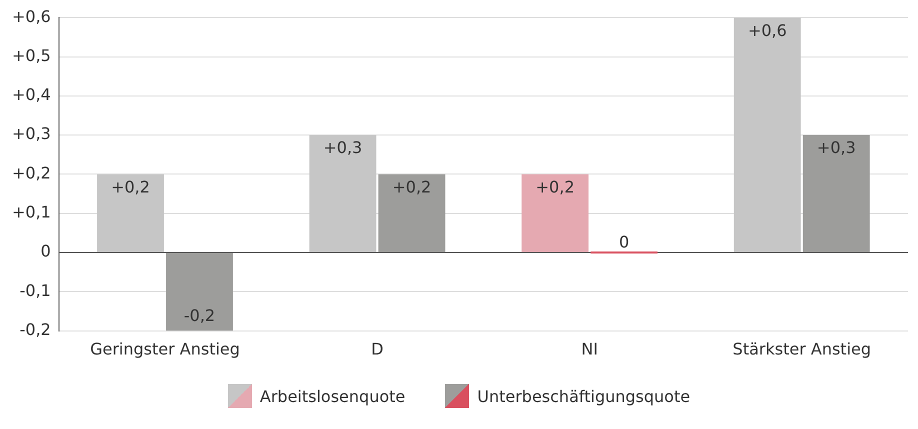  What do you see at coordinates (31, 55) in the screenshot?
I see `y-tick-label: +0,5` at bounding box center [31, 55].